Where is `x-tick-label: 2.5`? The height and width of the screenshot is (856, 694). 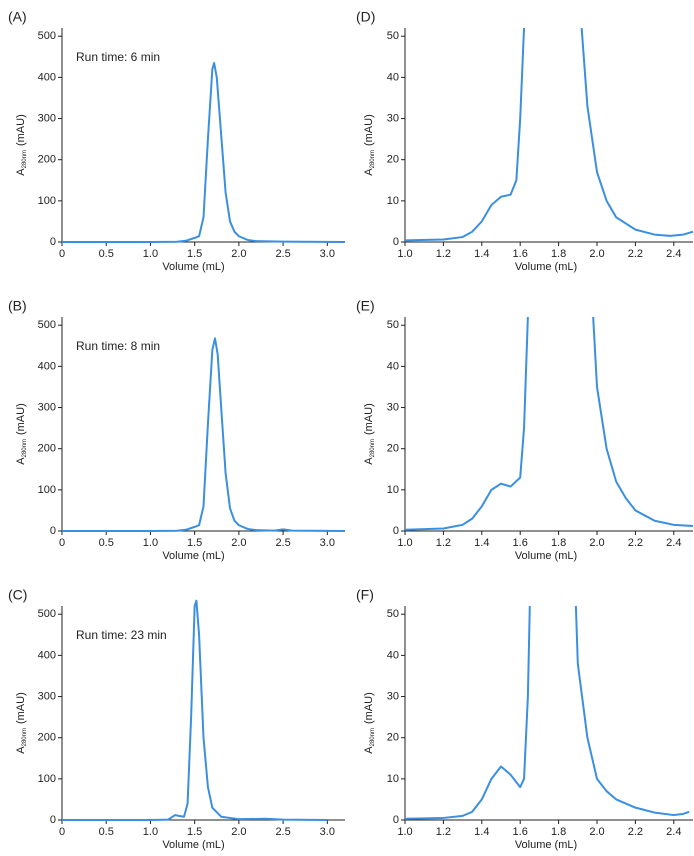 x-tick-label: 2.5 is located at coordinates (282, 543).